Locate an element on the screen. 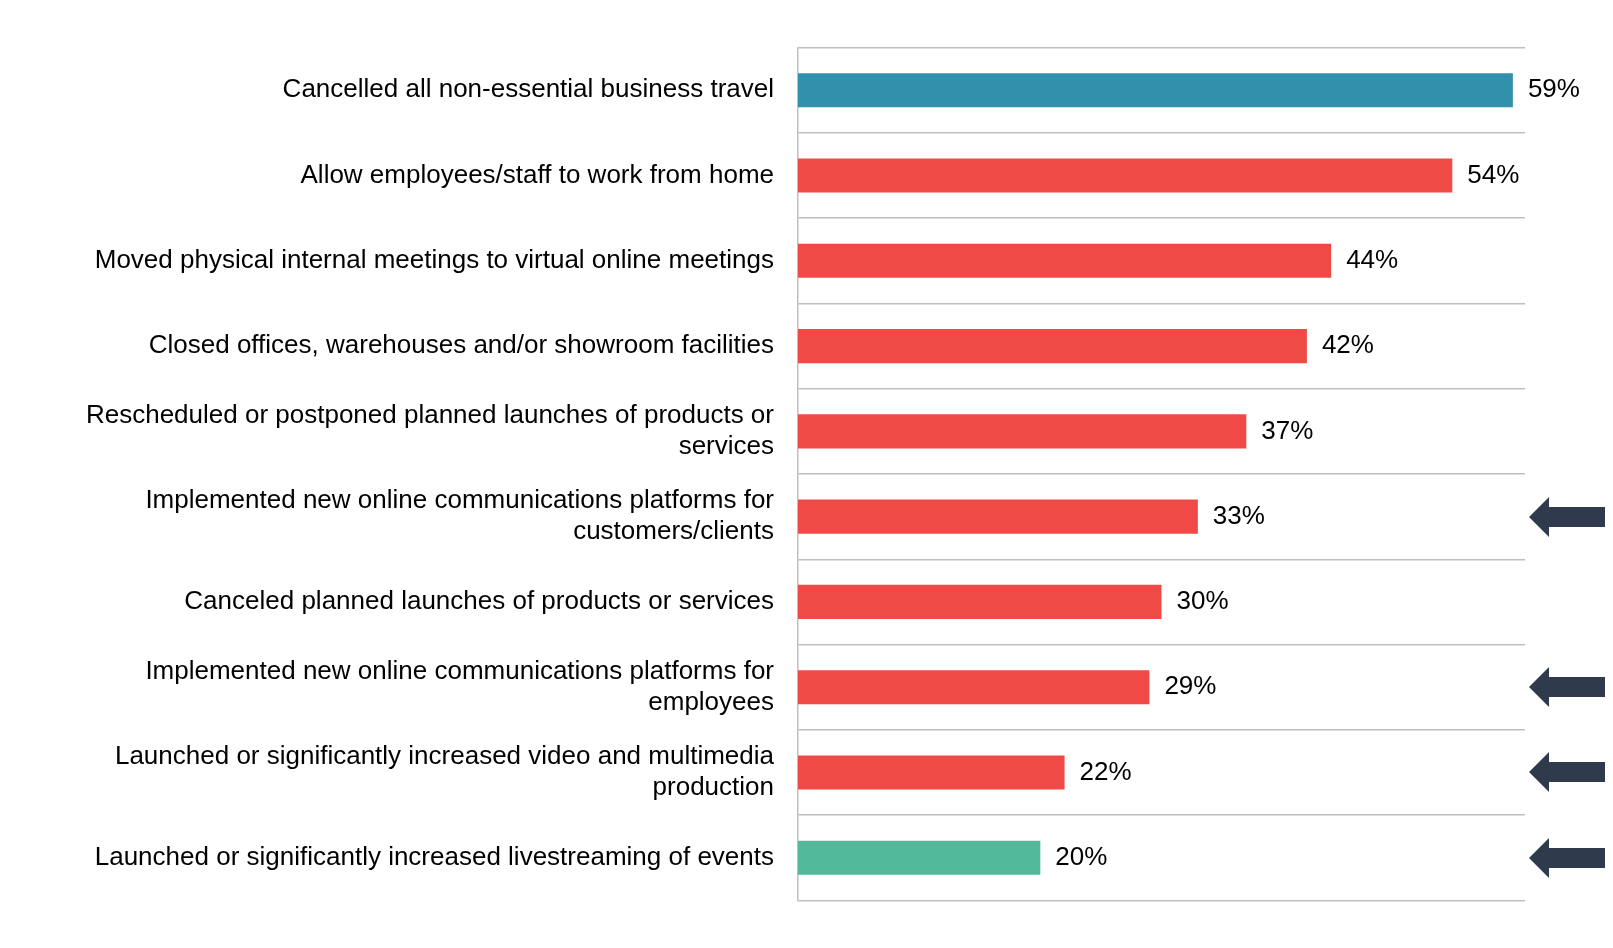 The height and width of the screenshot is (948, 1613). data-label: 42% is located at coordinates (1347, 344).